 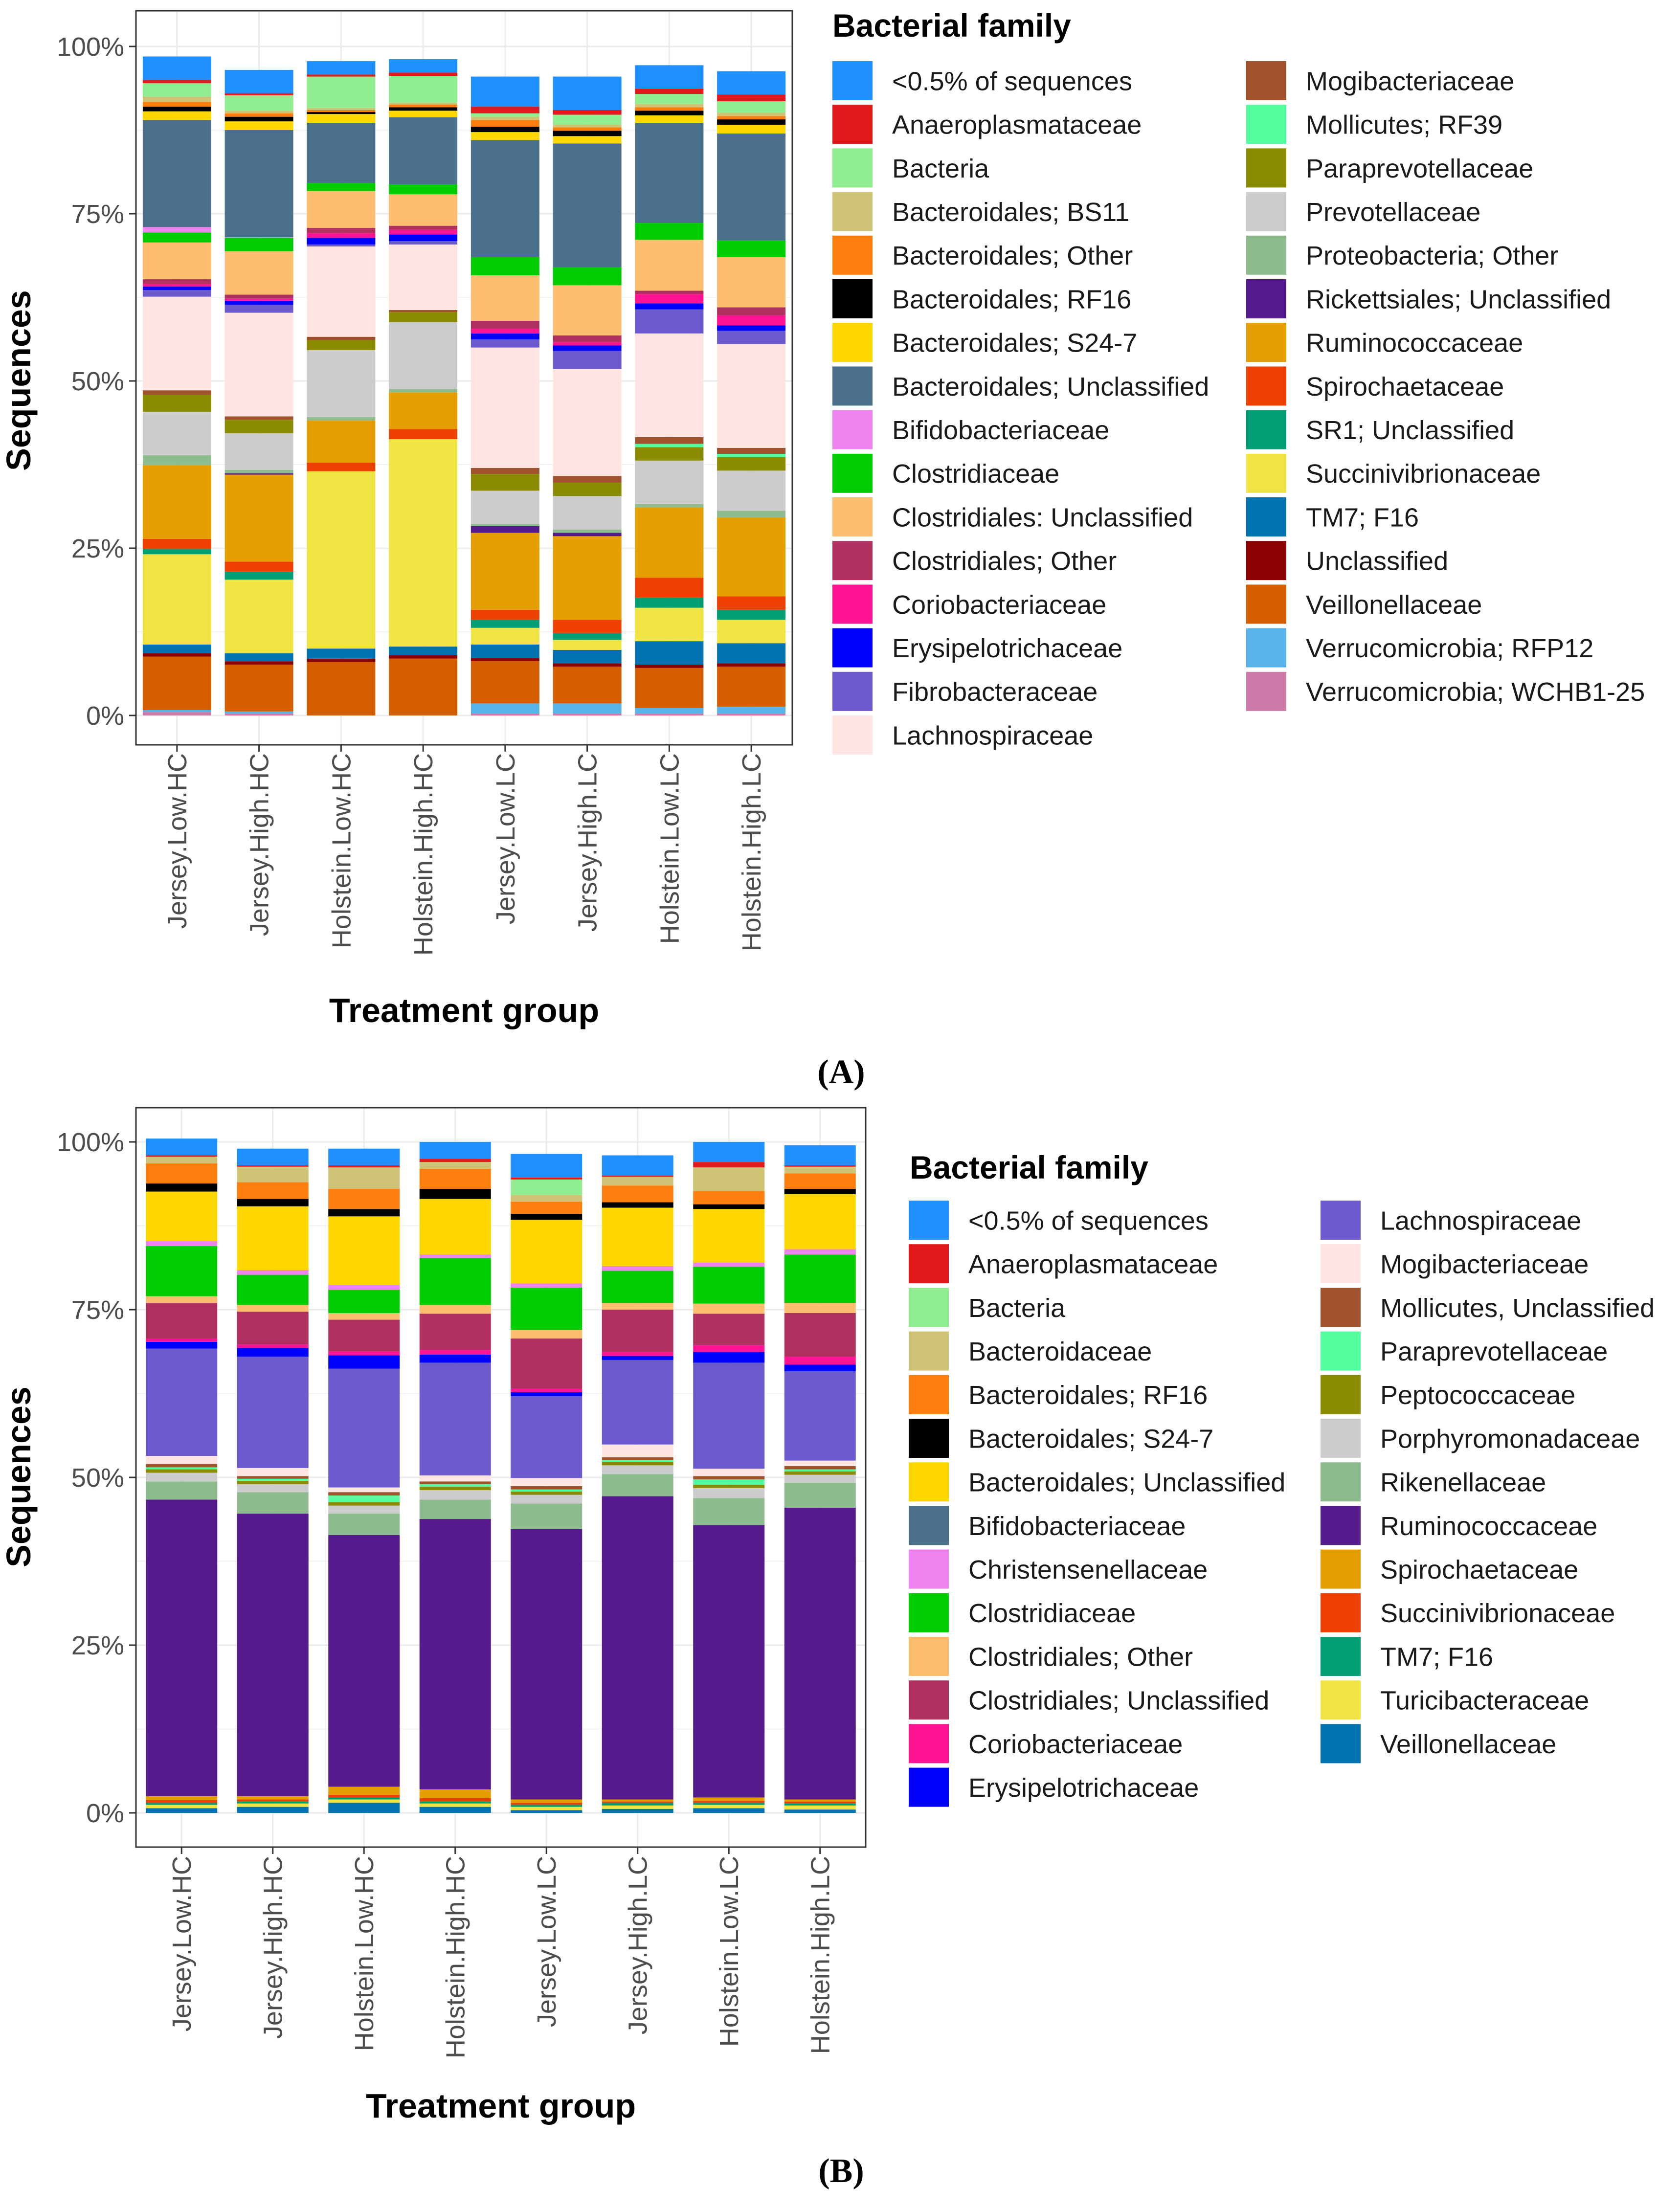 I want to click on bar-jersey-high-lc-bacteroidaceae, so click(x=637, y=1181).